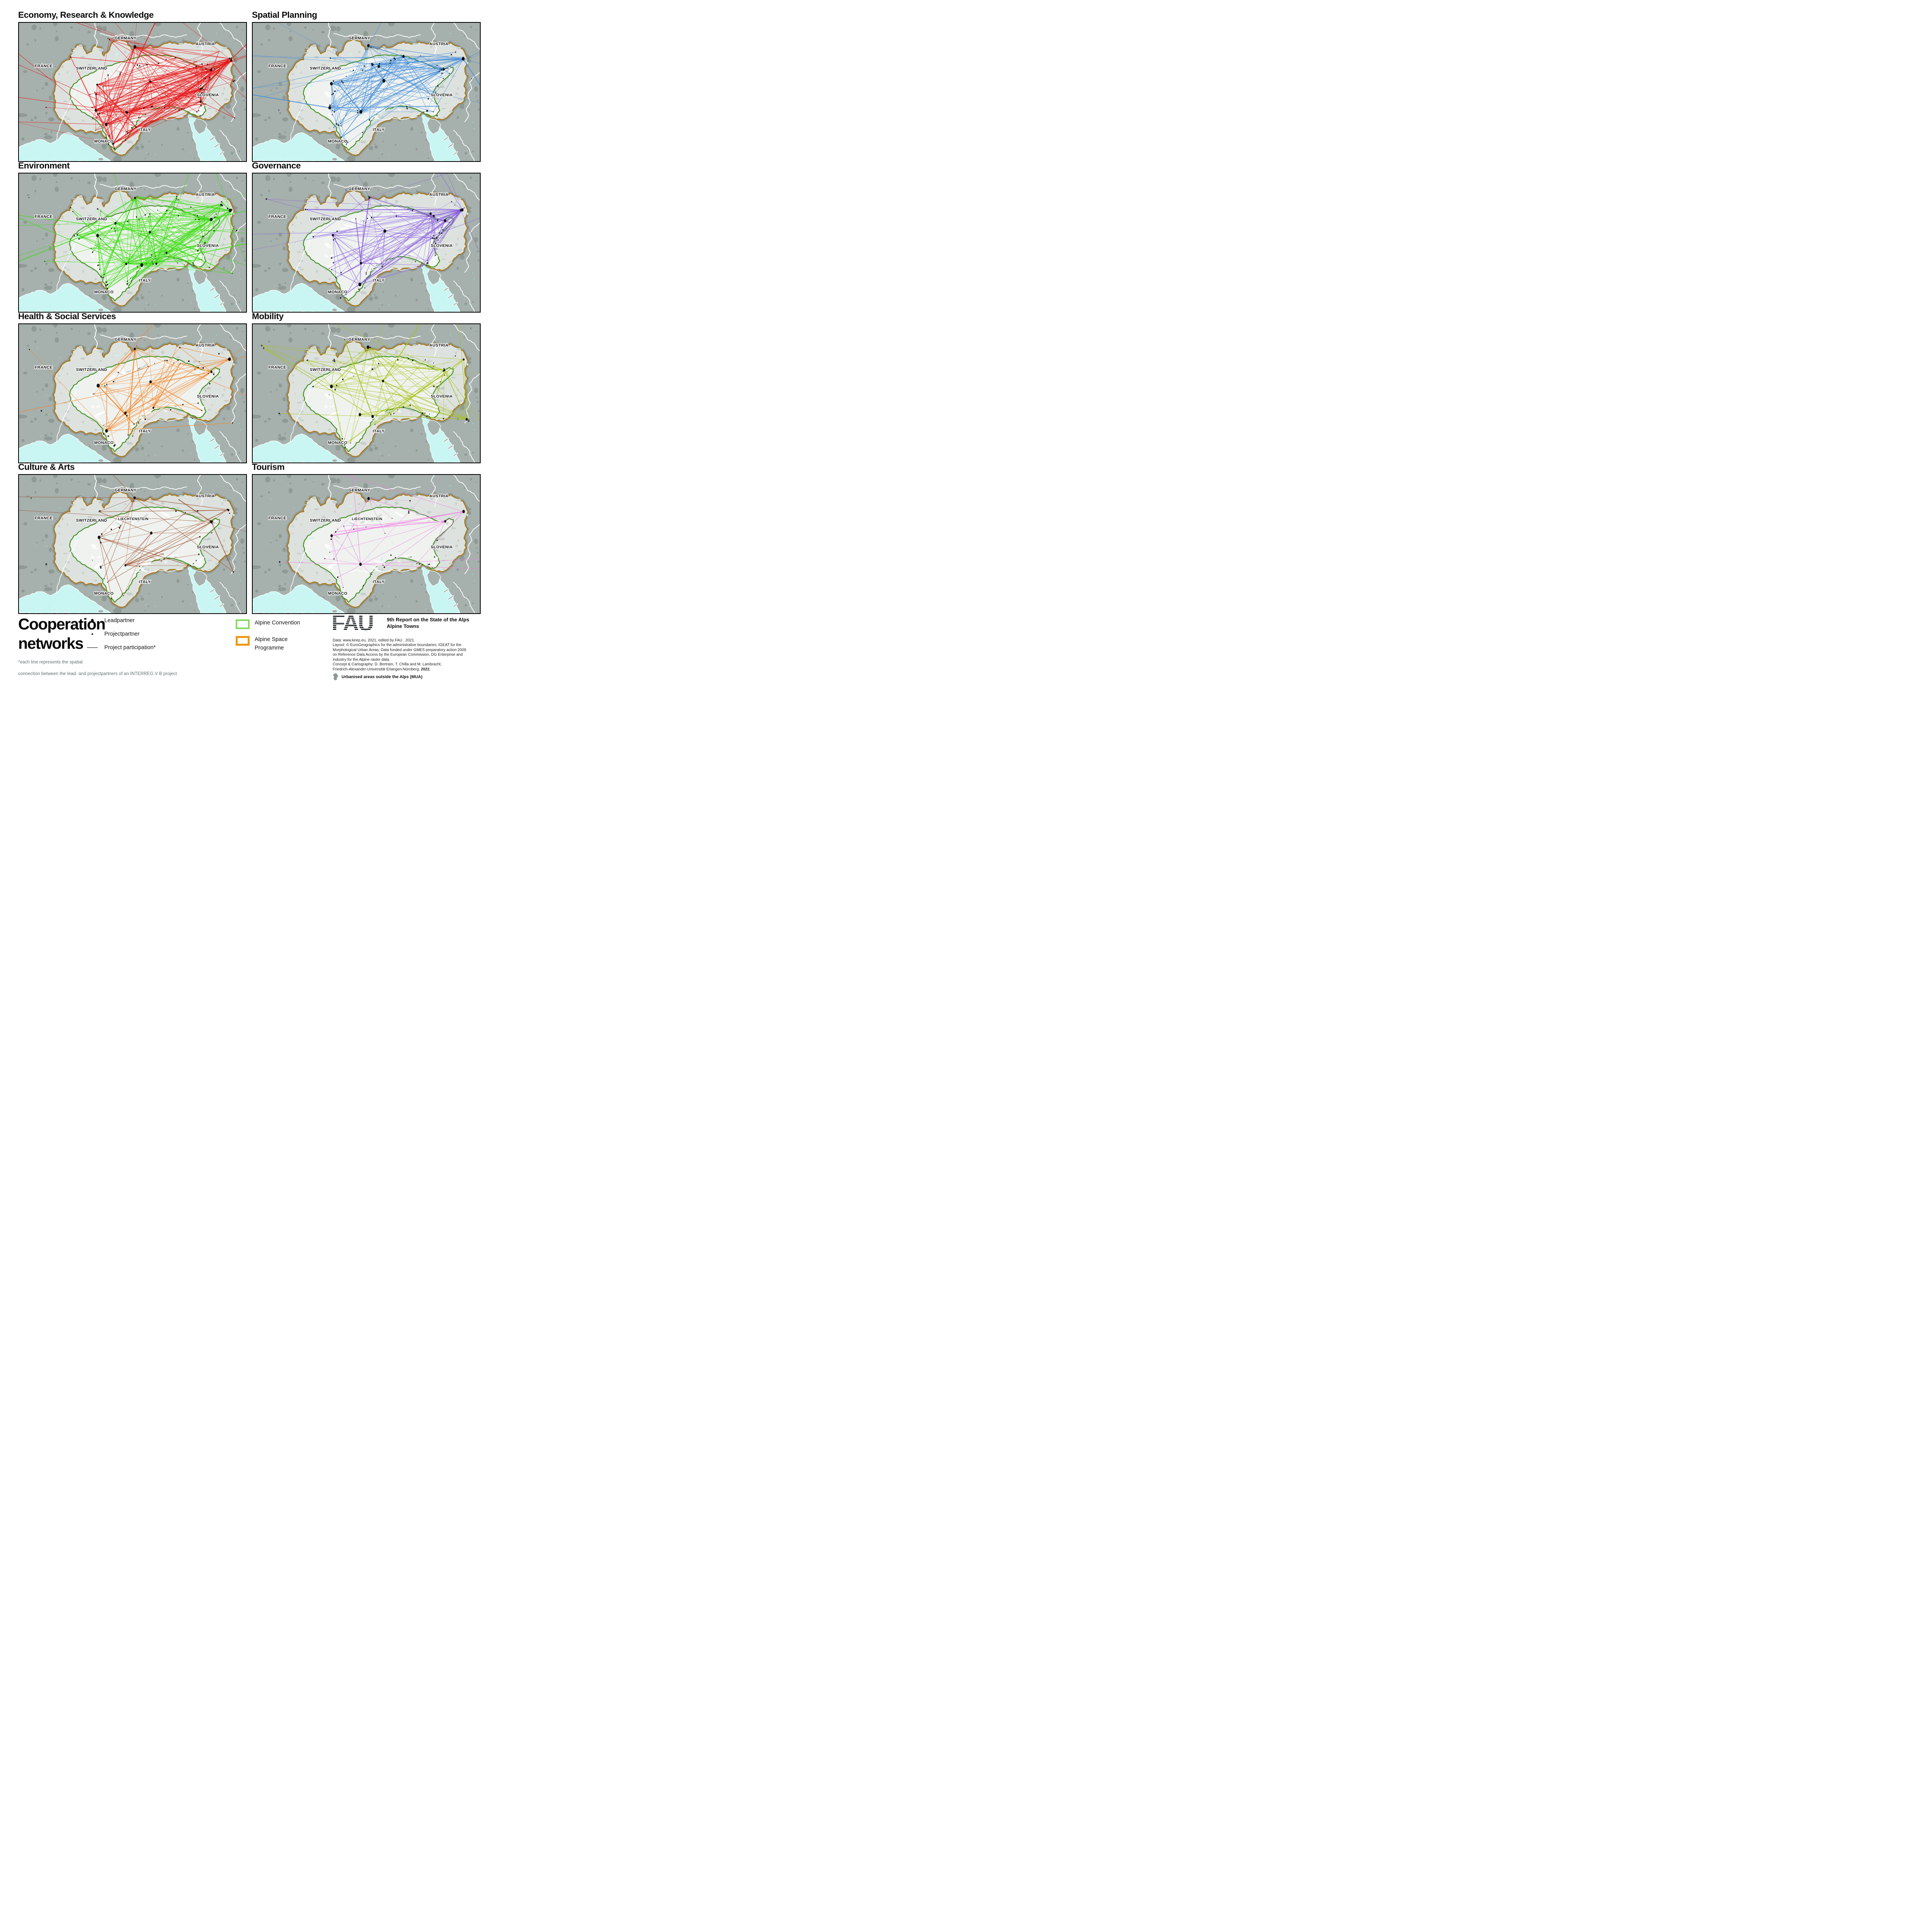  I want to click on legend-leadpartner: Leadpartner, so click(110, 620).